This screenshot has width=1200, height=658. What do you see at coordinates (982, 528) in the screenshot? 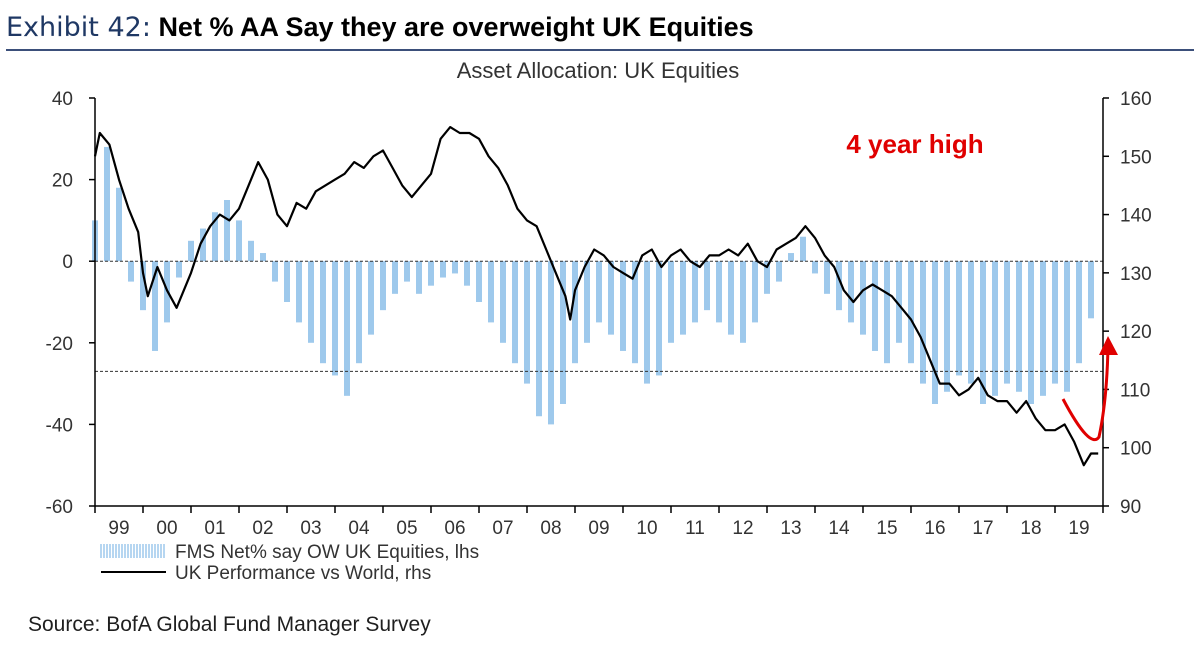
I see `x-tick-label-17: 17` at bounding box center [982, 528].